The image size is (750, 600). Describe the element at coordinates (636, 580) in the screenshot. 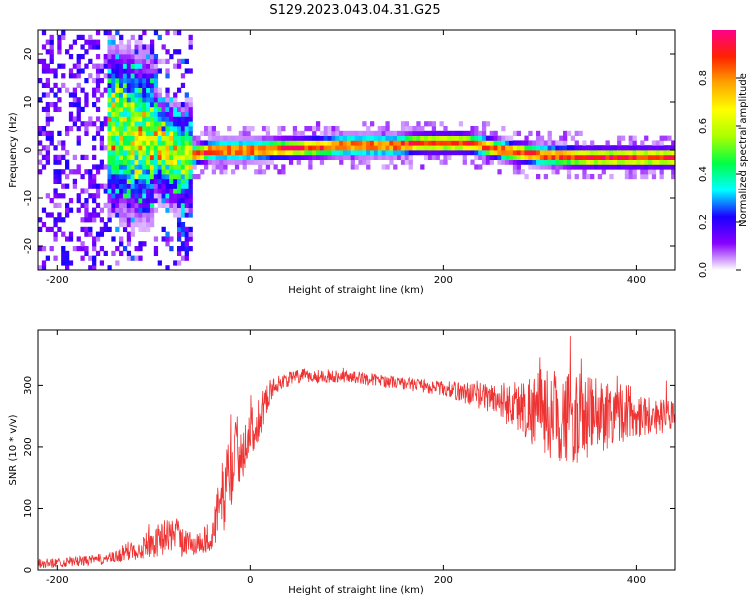

I see `snr-x-tick-label: 400` at that location.